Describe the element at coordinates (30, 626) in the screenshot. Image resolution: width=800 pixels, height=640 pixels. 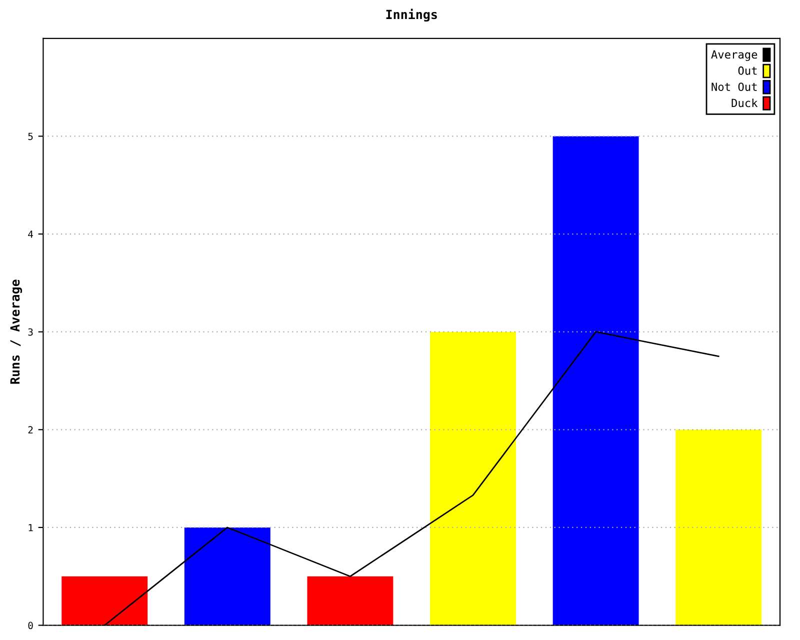
I see `y-tick-label: 0` at that location.